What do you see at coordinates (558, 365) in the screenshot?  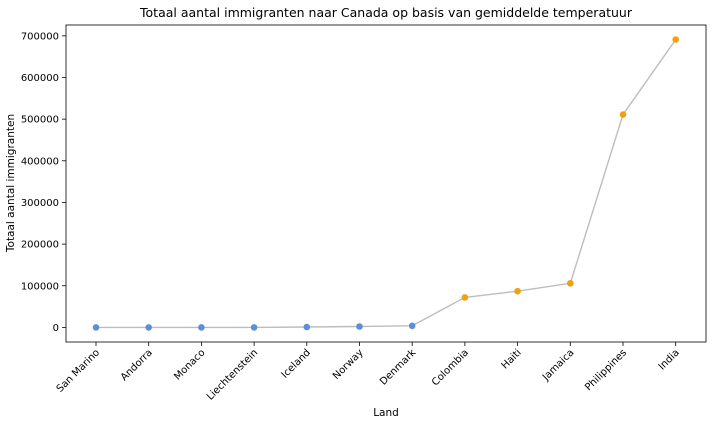 I see `x-tick-label: Jamaica` at bounding box center [558, 365].